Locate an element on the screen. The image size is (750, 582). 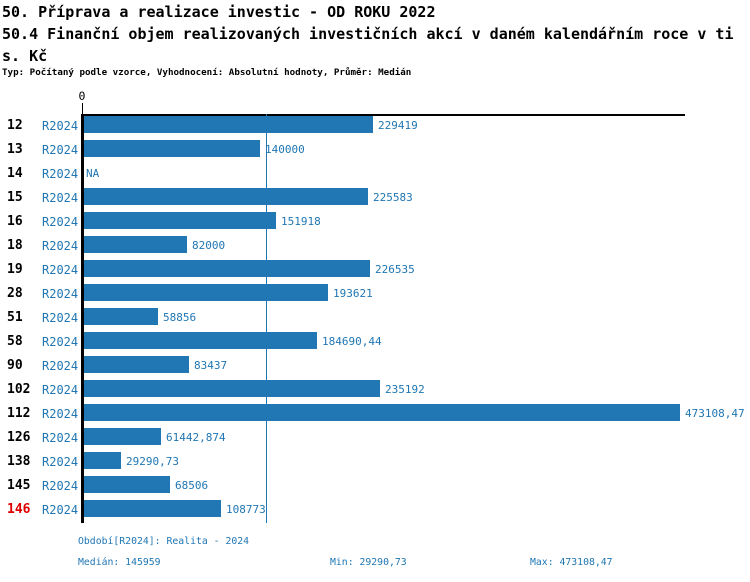
row-category-label: 14 is located at coordinates (15, 173).